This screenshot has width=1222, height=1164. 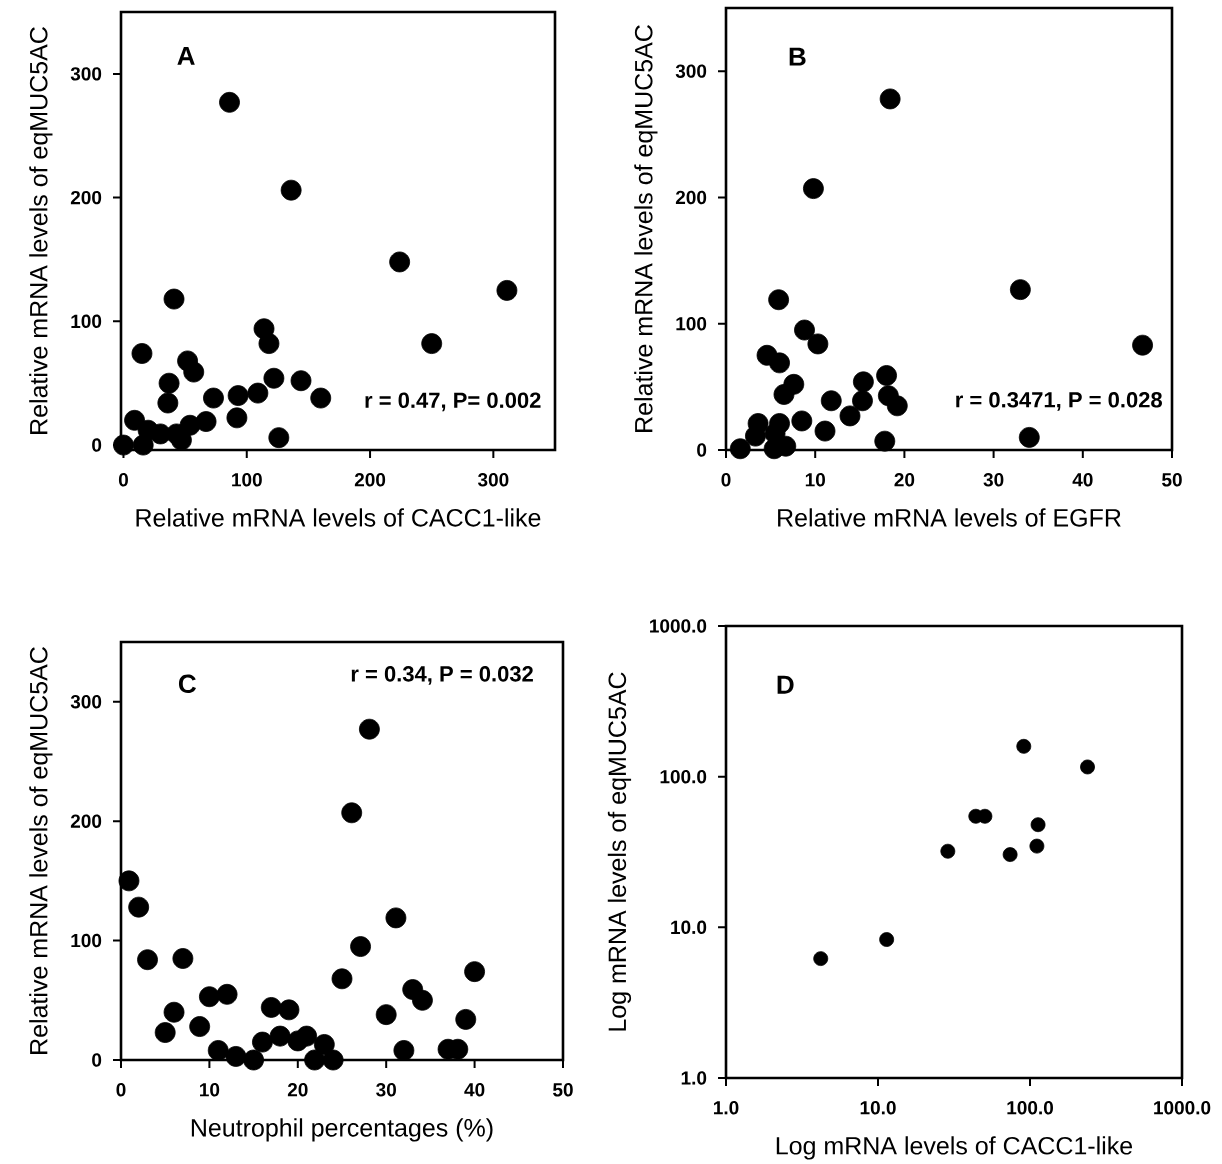 I want to click on x-tick-label: 200, so click(x=370, y=480).